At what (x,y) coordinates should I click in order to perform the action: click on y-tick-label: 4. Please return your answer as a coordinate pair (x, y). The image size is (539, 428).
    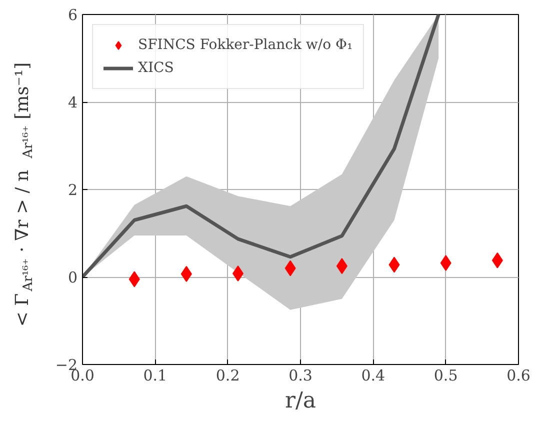
    Looking at the image, I should click on (73, 103).